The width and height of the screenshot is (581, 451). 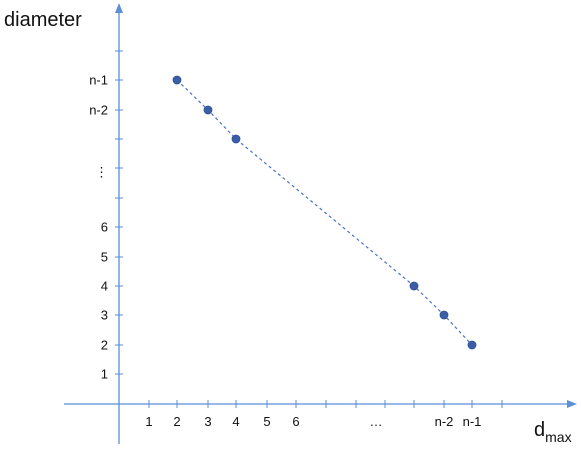 I want to click on x-tick-label: n-2, so click(x=444, y=421).